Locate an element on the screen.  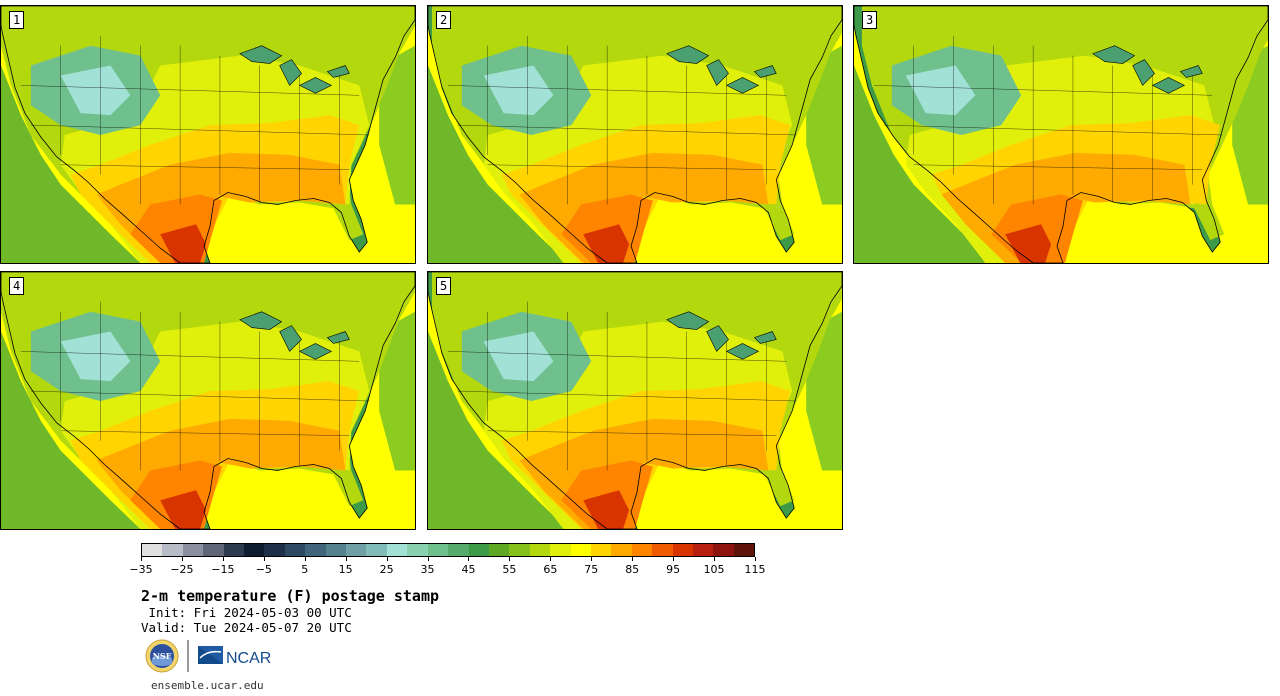
colorbar-tick-label: −15 is located at coordinates (223, 569).